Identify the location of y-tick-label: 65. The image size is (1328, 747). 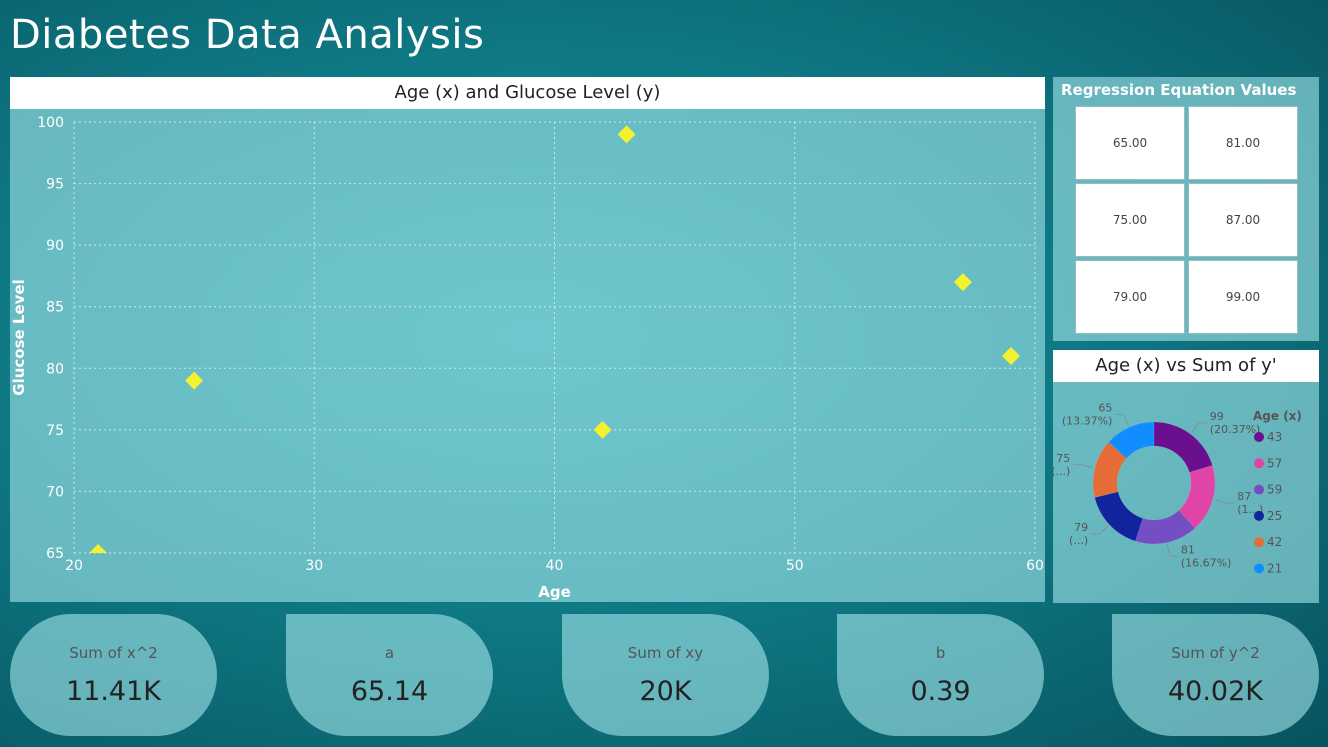
(55, 554).